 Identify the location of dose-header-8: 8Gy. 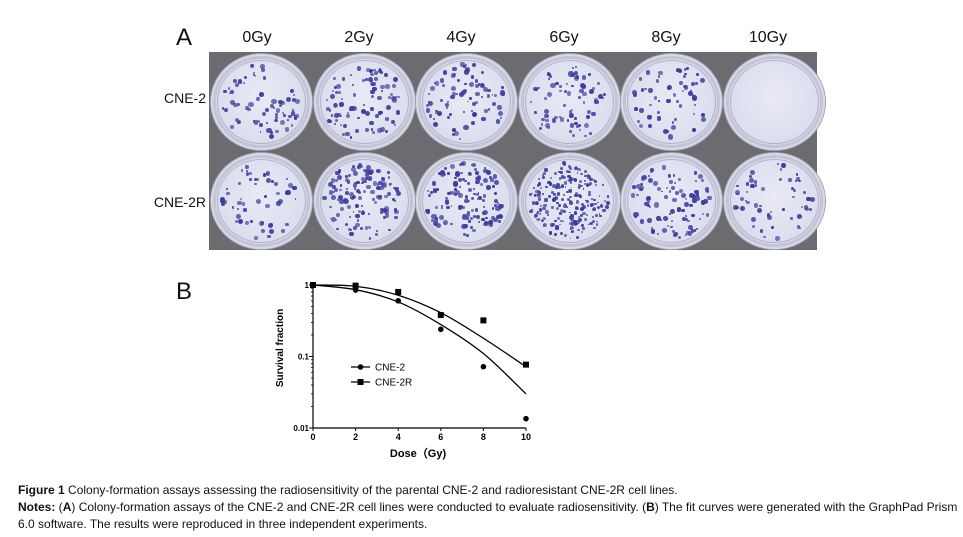
(666, 37).